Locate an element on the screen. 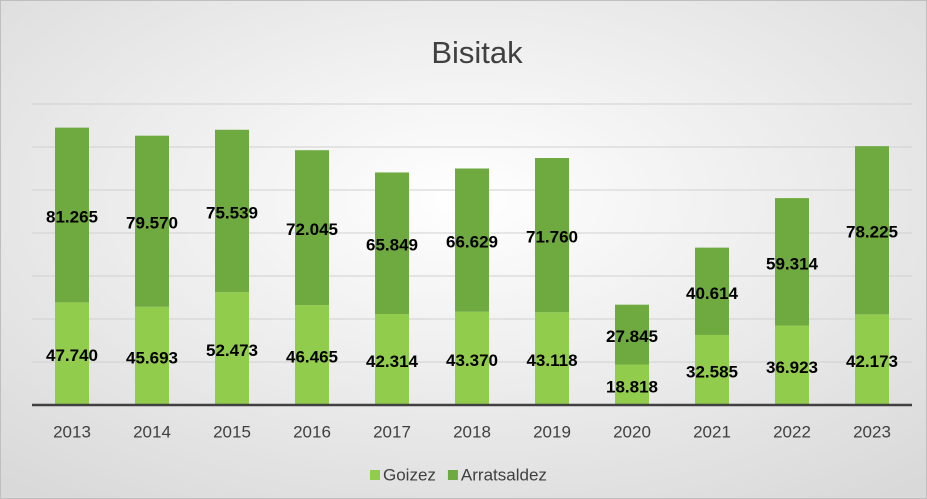  x-tick-label: 2021 is located at coordinates (712, 431).